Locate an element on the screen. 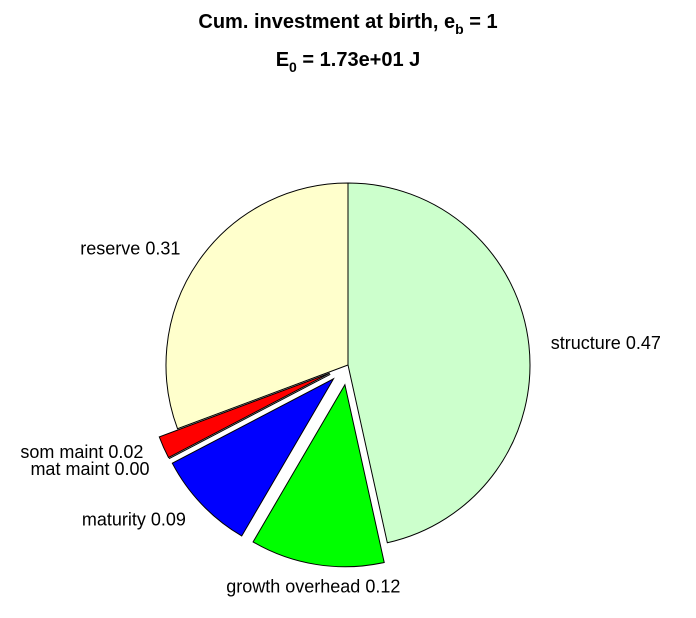 Image resolution: width=696 pixels, height=618 pixels. slice-label: mat maint 0.00 is located at coordinates (89, 469).